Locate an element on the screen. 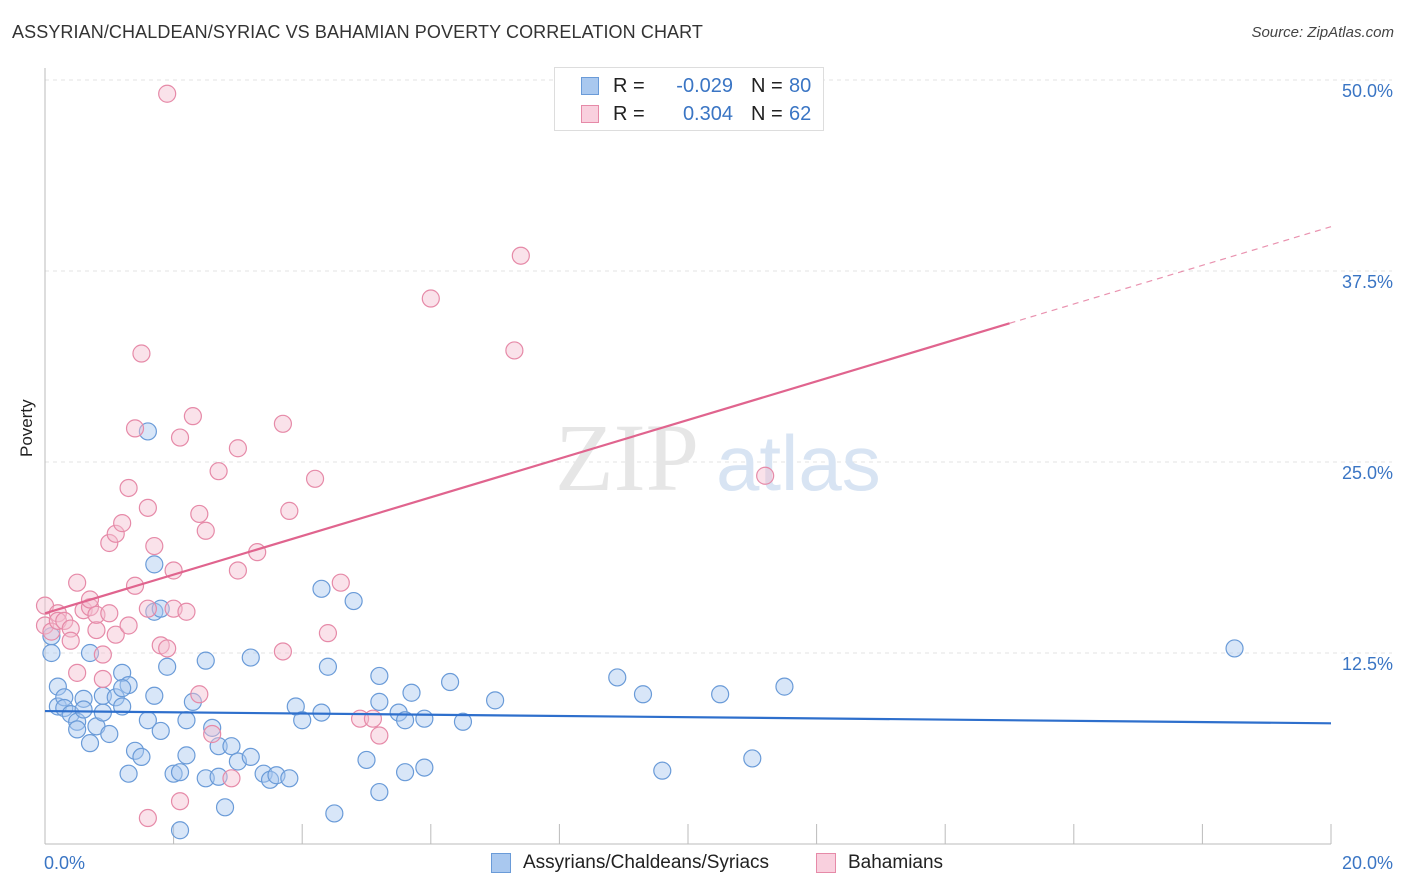 This screenshot has height=892, width=1406. legend-n-value: 80 is located at coordinates (800, 85).